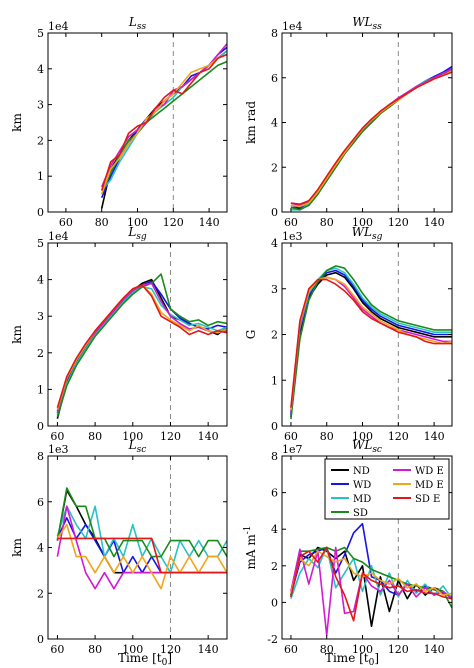 Image resolution: width=474 pixels, height=668 pixels. I want to click on y-axis-label: mA m-1, so click(250, 547).